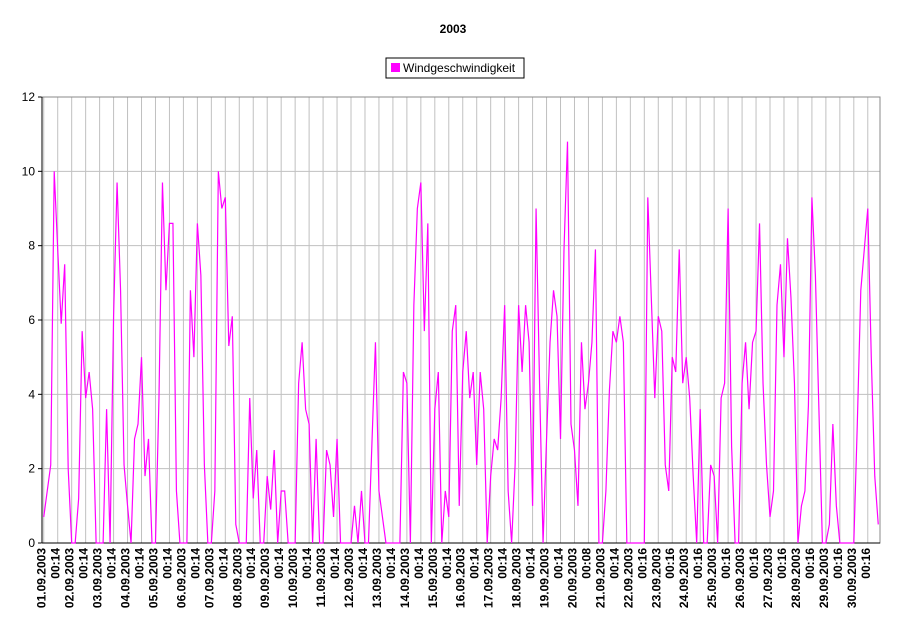 The image size is (909, 639). What do you see at coordinates (31, 246) in the screenshot?
I see `y-tick-label: 8` at bounding box center [31, 246].